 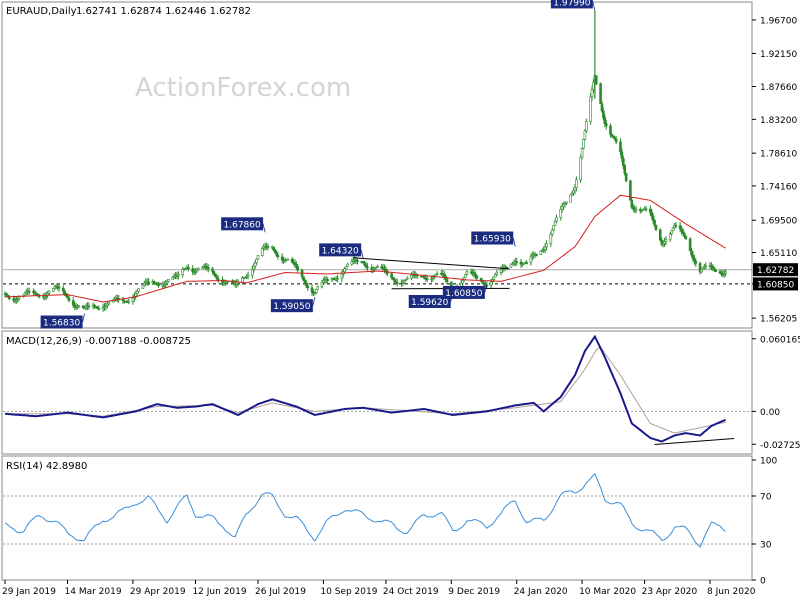 I want to click on annotation-label: 1.56830, so click(x=61, y=324).